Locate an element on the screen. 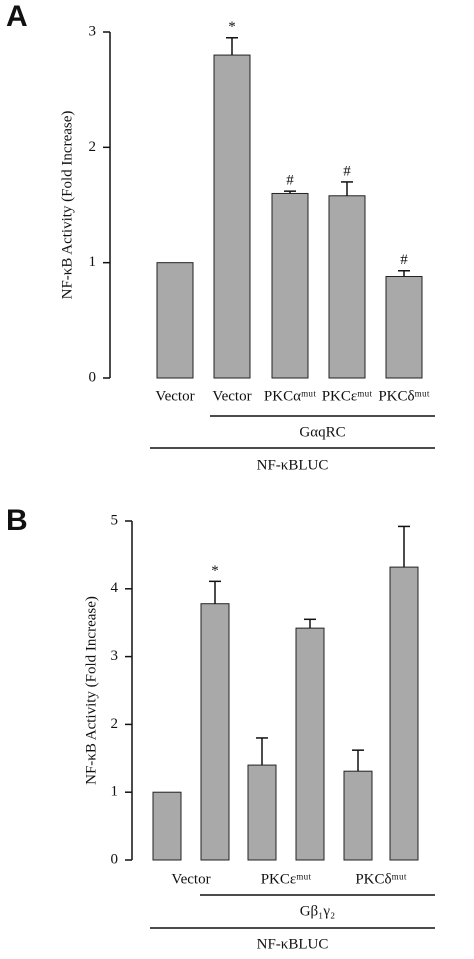 Image resolution: width=474 pixels, height=959 pixels. panel-label: A is located at coordinates (17, 16).